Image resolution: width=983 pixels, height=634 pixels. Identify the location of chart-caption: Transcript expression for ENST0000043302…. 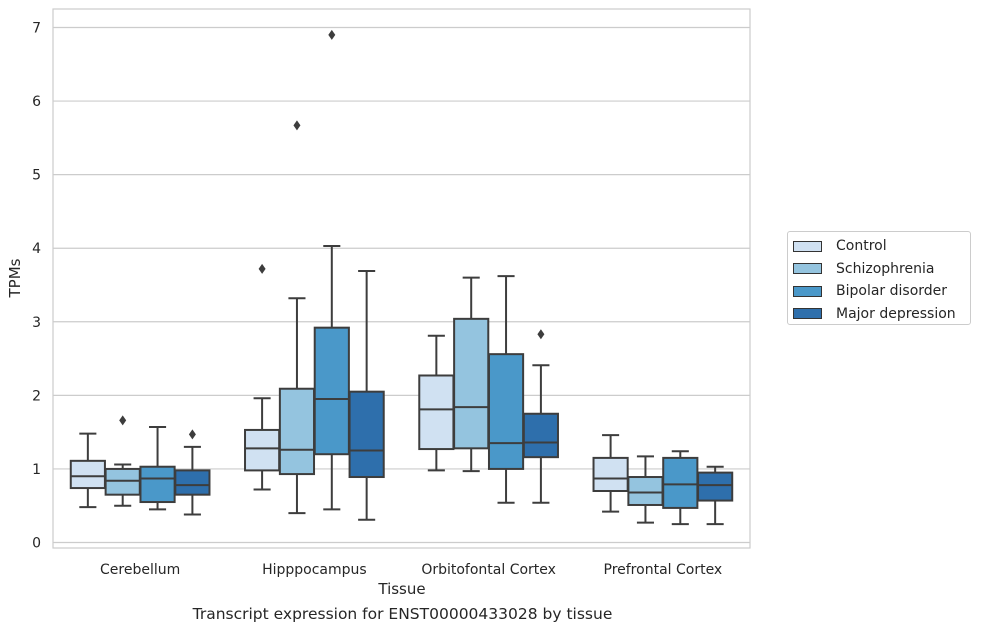
(402, 614).